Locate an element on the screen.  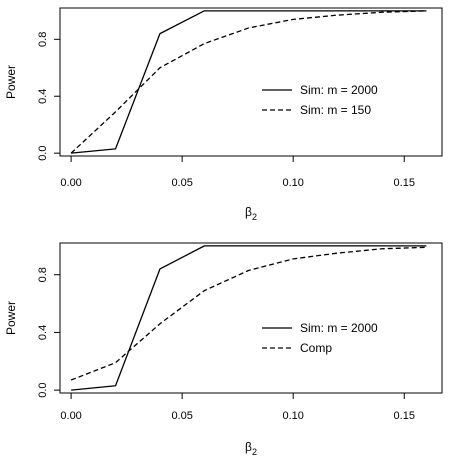
legend-label-2: Sim: m = 150 is located at coordinates (335, 110).